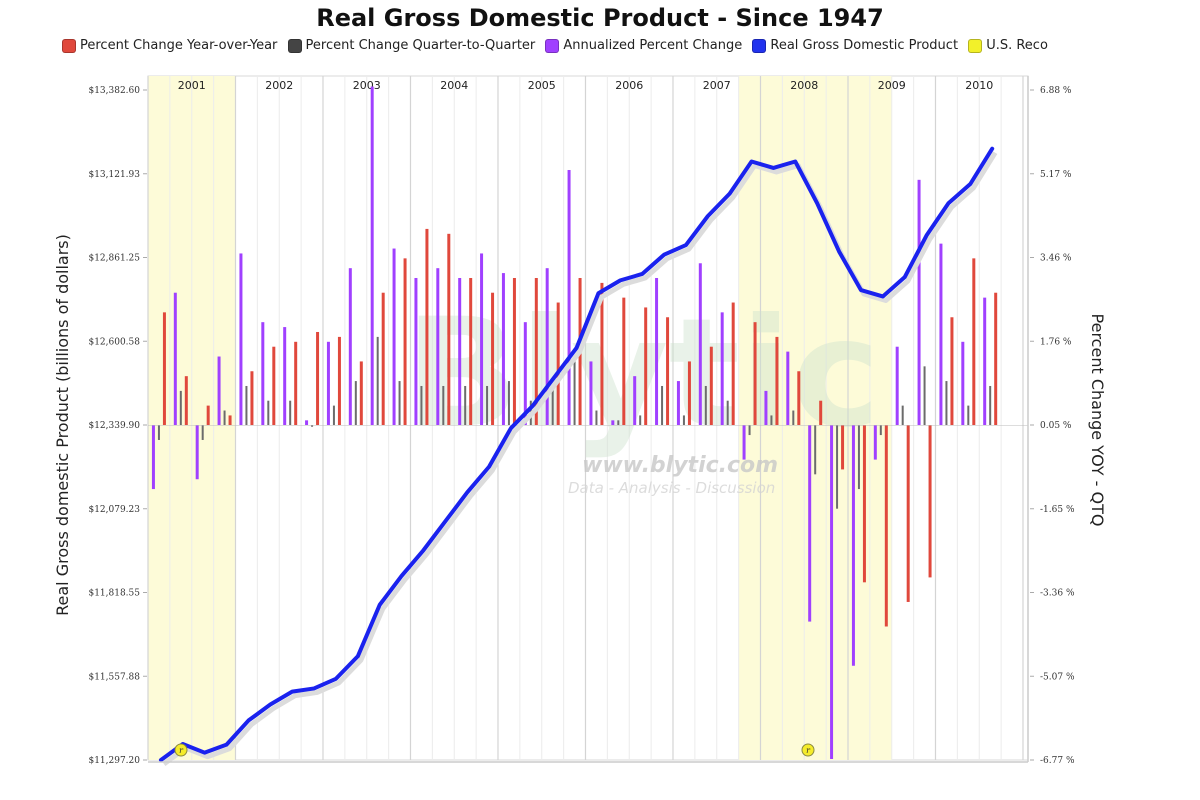 This screenshot has height=800, width=1200. Describe the element at coordinates (1008, 45) in the screenshot. I see `legend-item-recession: U.S. Reco` at that location.